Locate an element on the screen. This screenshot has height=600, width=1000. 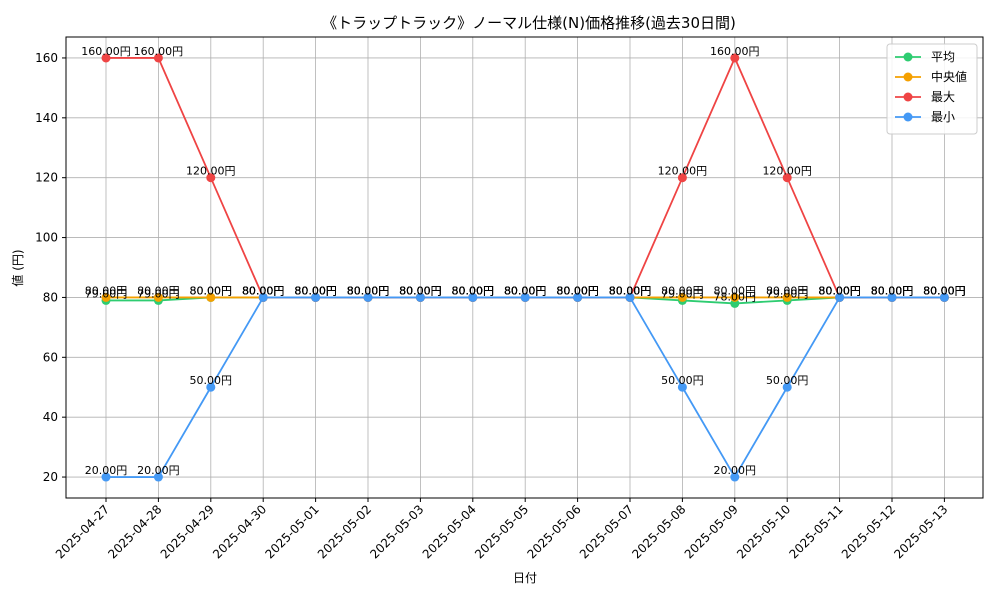
legend-label: 最大 is located at coordinates (943, 97).